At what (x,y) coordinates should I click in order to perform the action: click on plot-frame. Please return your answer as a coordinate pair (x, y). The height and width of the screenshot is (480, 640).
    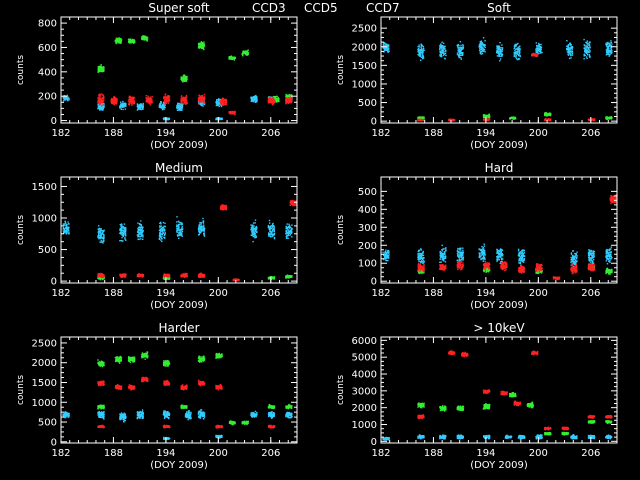
    Looking at the image, I should click on (499, 70).